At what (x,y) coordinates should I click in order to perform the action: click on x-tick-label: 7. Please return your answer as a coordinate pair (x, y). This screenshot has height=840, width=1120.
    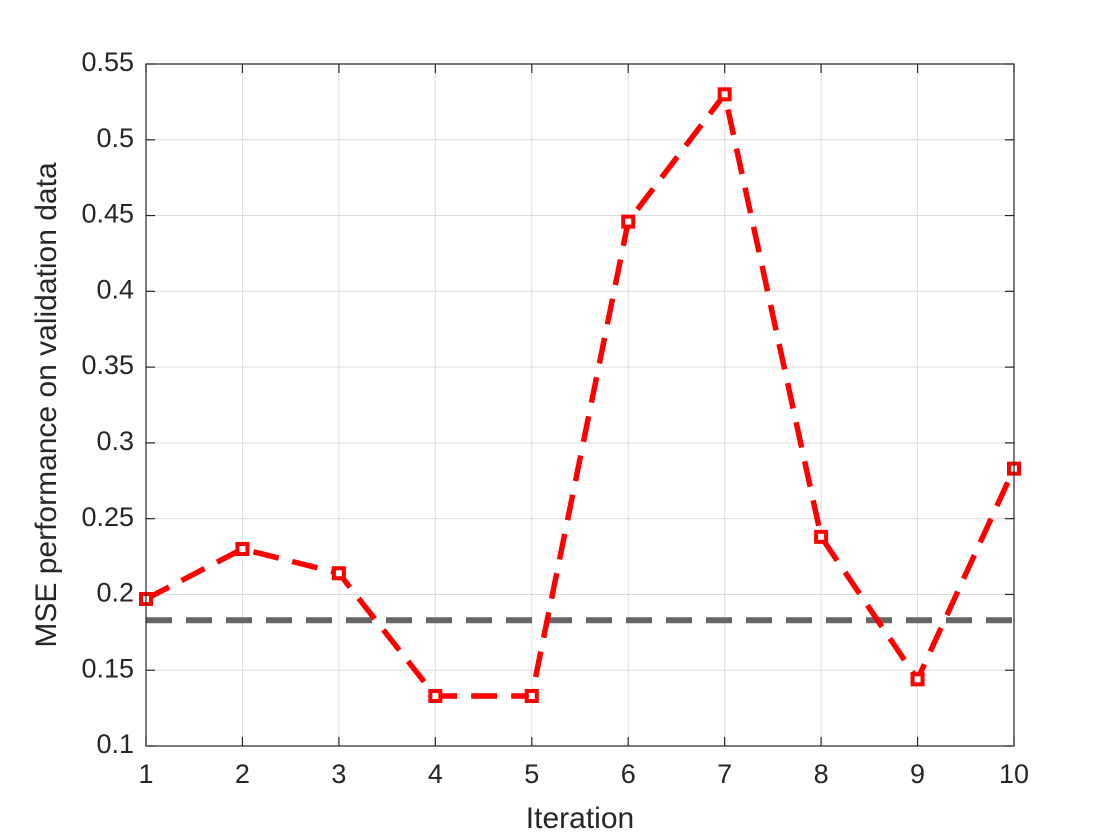
    Looking at the image, I should click on (724, 774).